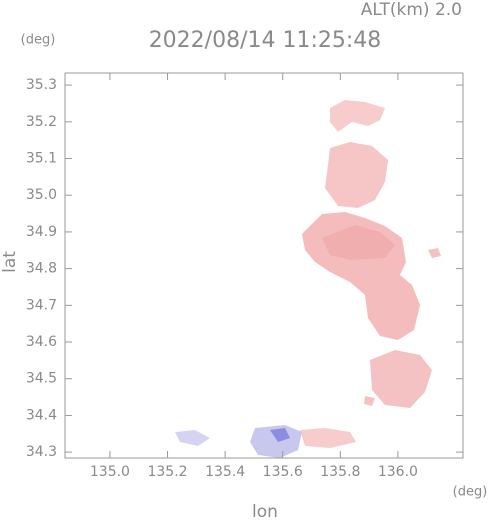 The width and height of the screenshot is (491, 521). I want to click on y-tick-label: 35.1, so click(41, 159).